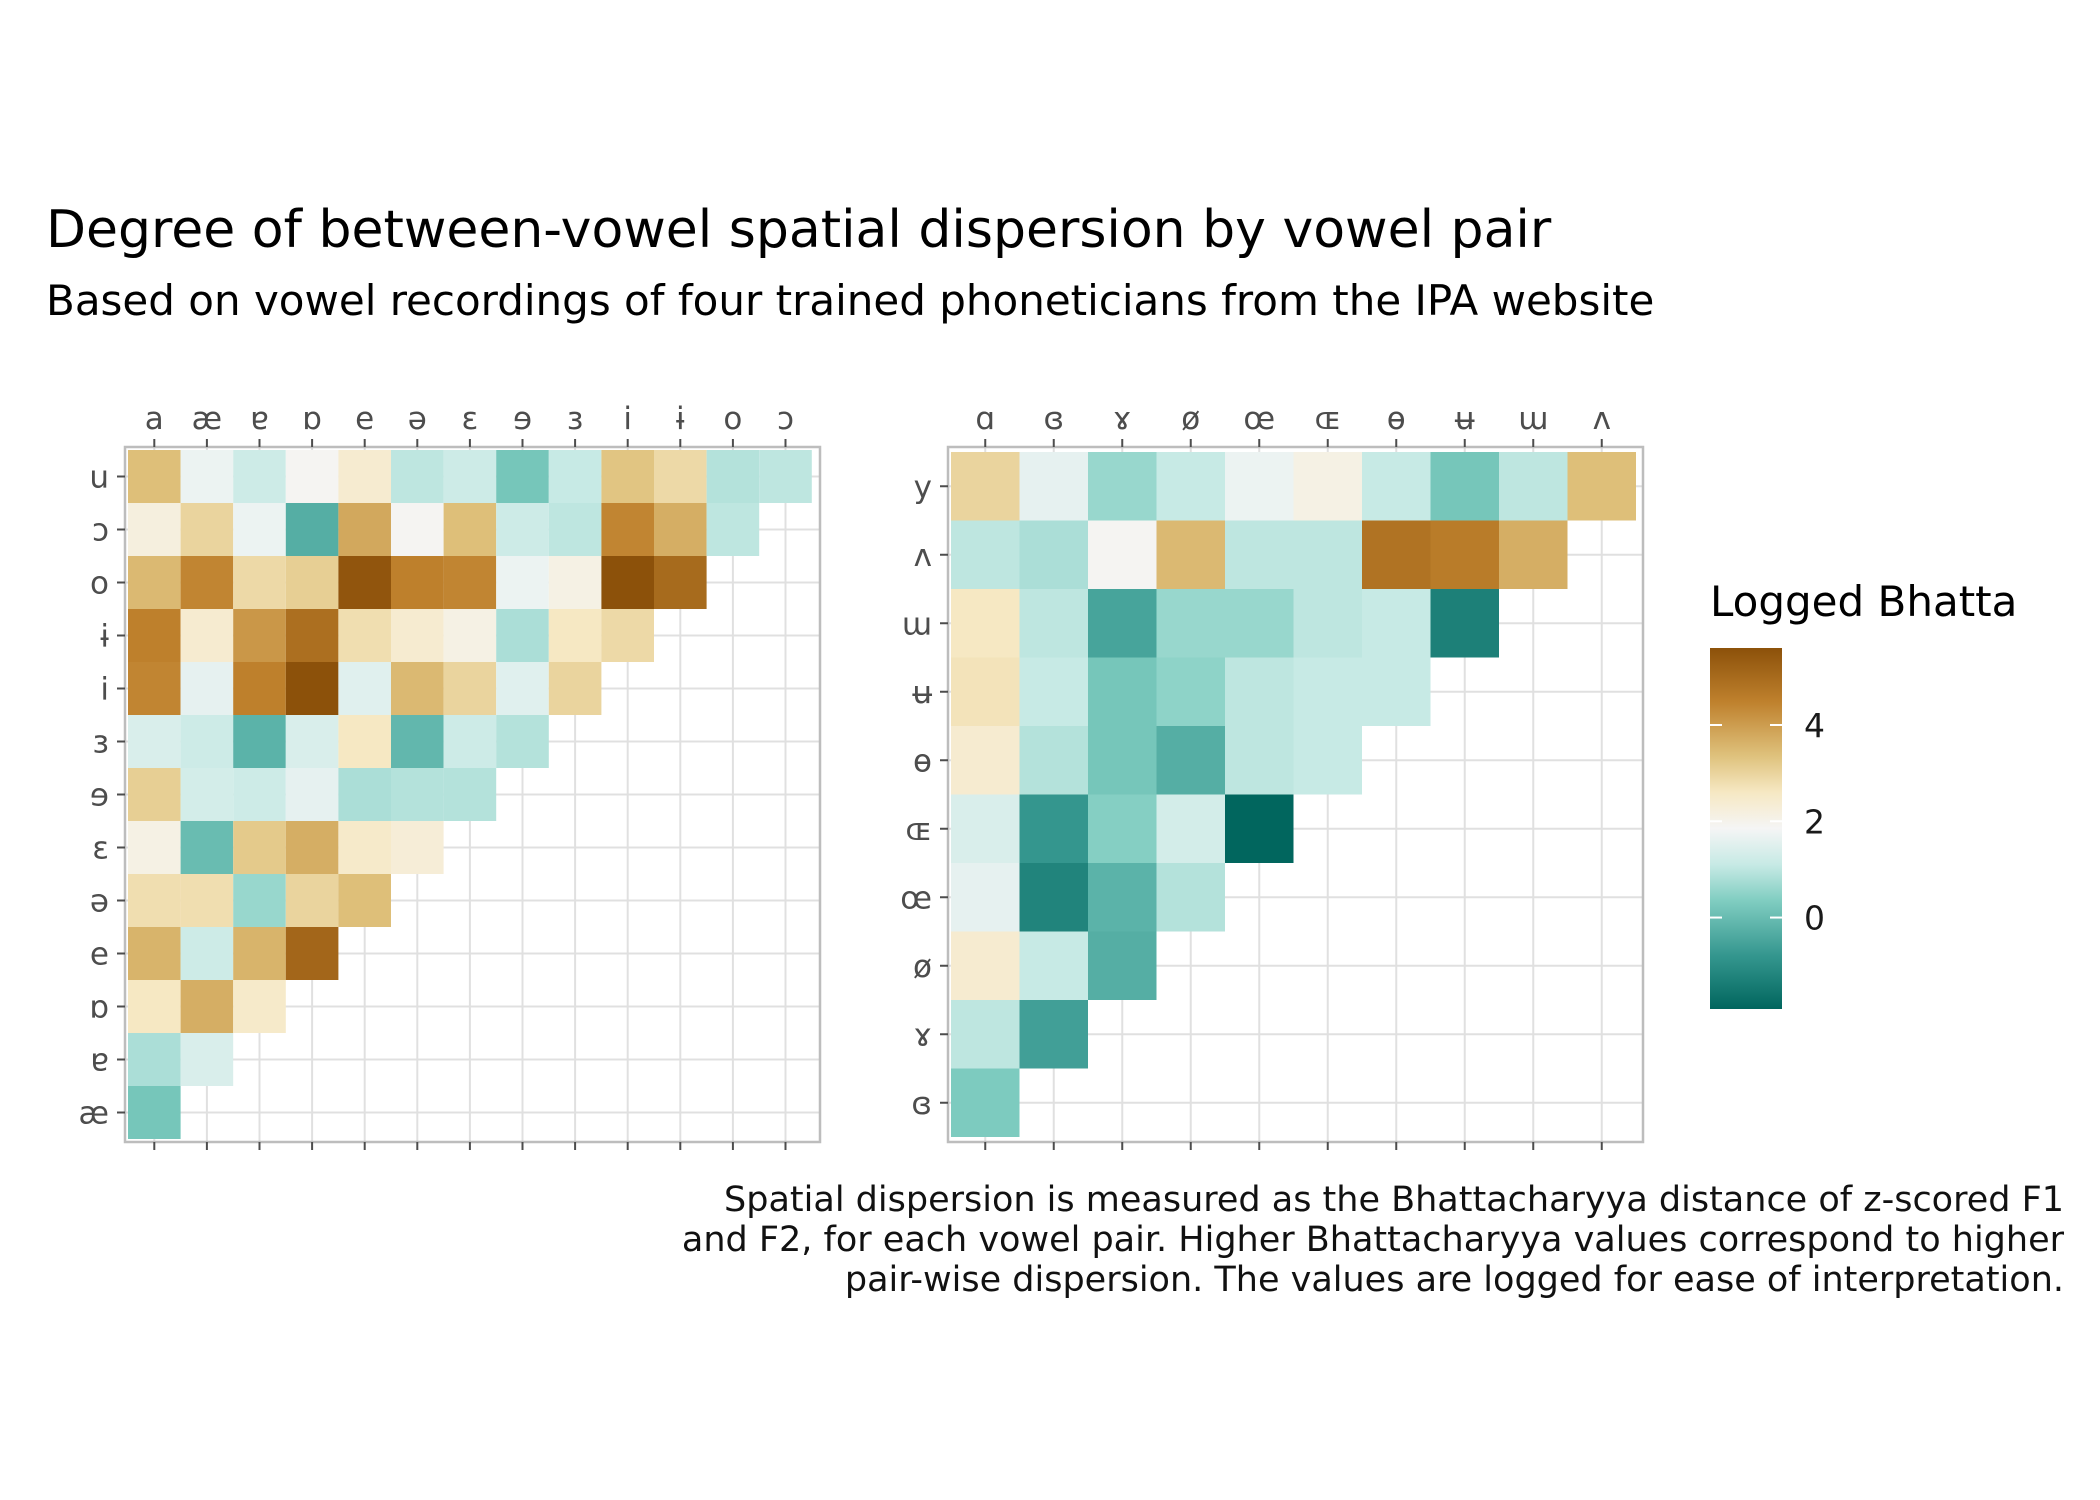 This screenshot has height=1500, width=2100. I want to click on x-tick-label: ʉ, so click(1465, 419).